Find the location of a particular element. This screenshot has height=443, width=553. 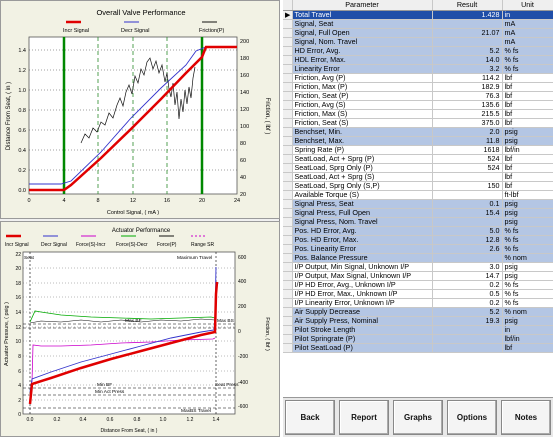

cell-parameter: Pilot Springrate (P) is located at coordinates (362, 339).